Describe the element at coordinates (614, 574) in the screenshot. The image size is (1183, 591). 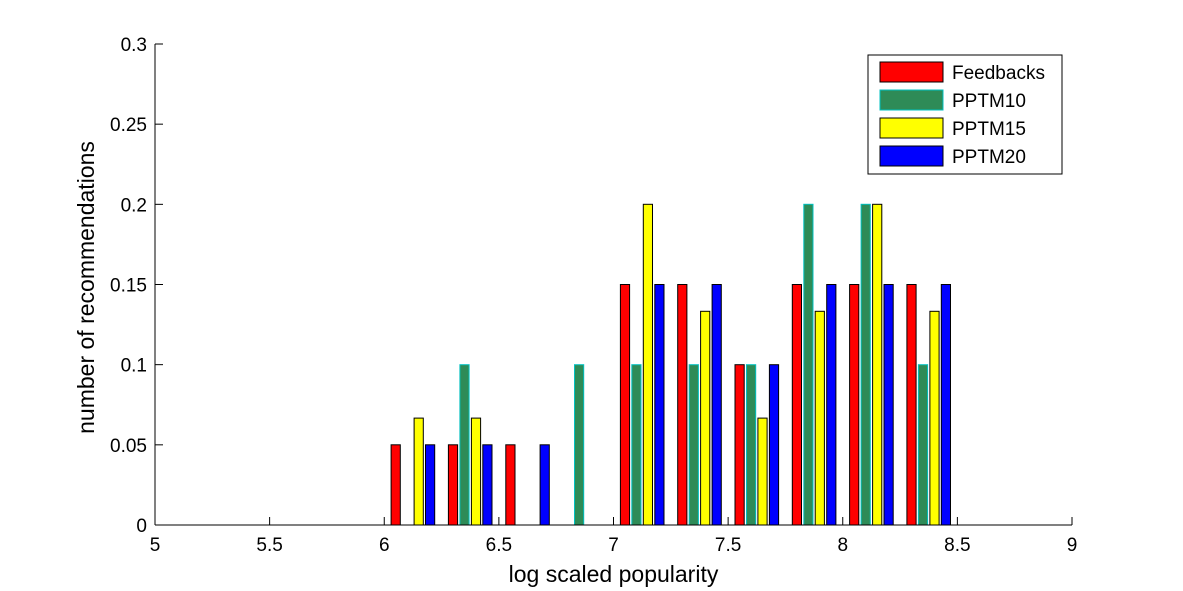
I see `x-axis-label: log scaled popularity` at that location.